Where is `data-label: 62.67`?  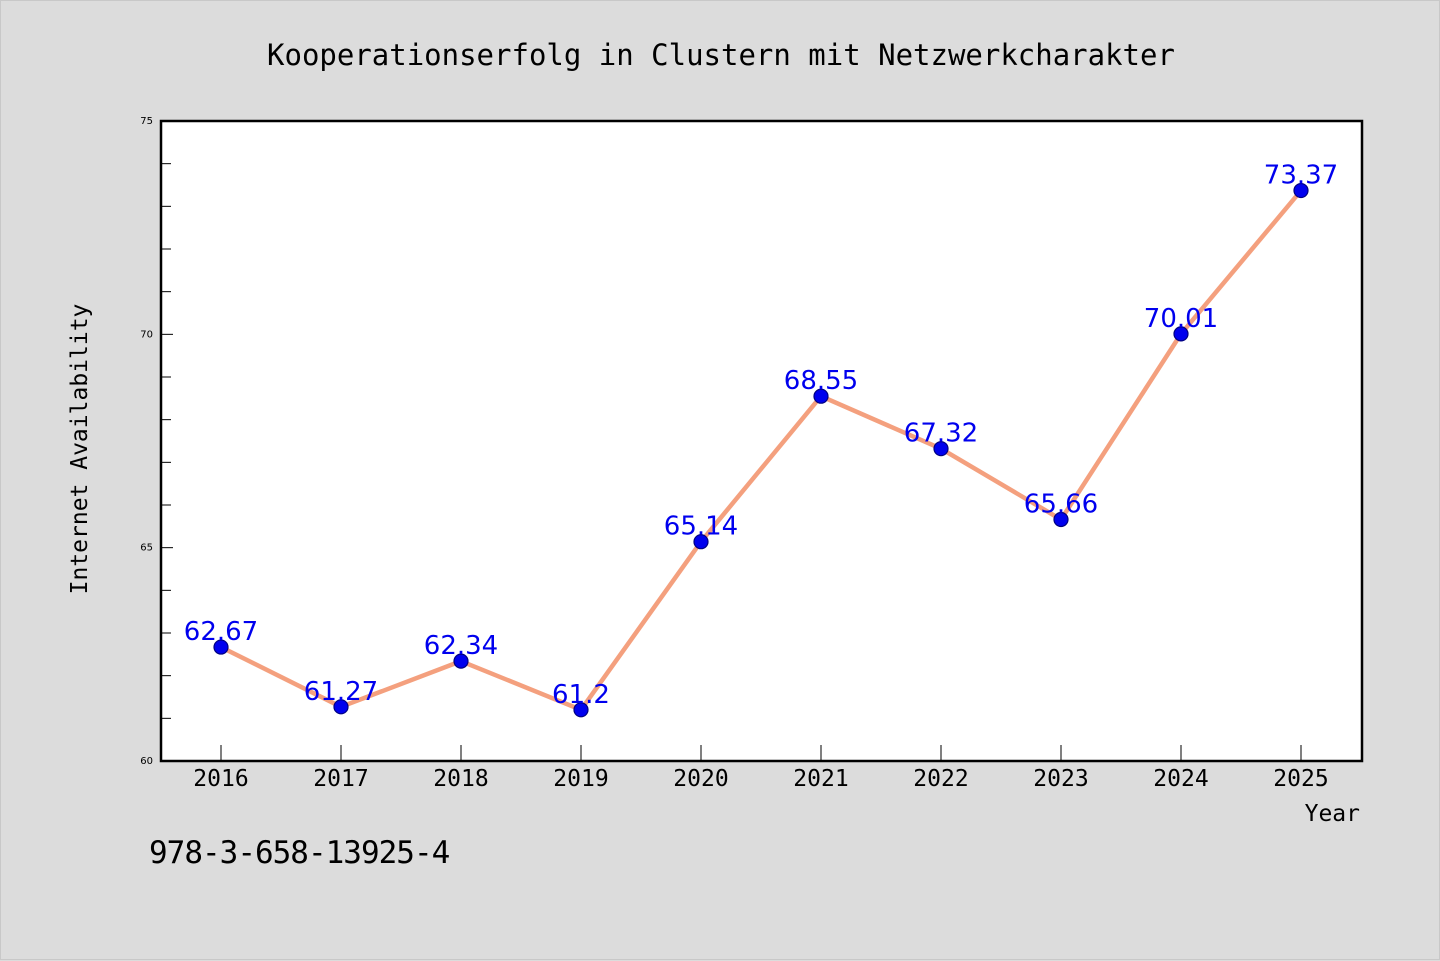 data-label: 62.67 is located at coordinates (221, 632).